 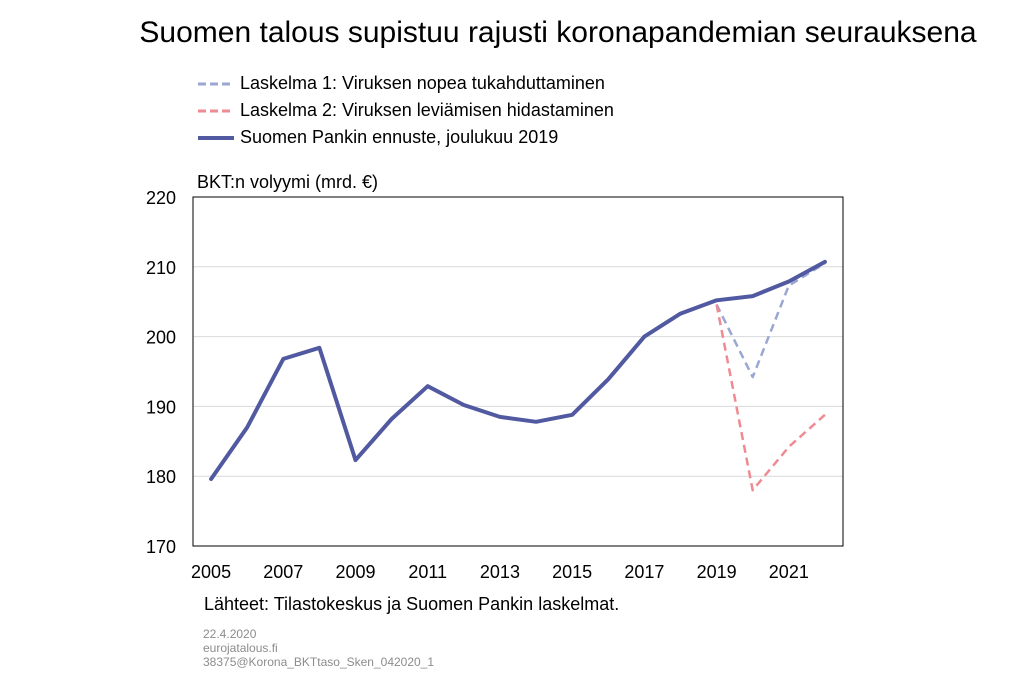 What do you see at coordinates (717, 572) in the screenshot?
I see `x-tick-label-2019: 2019` at bounding box center [717, 572].